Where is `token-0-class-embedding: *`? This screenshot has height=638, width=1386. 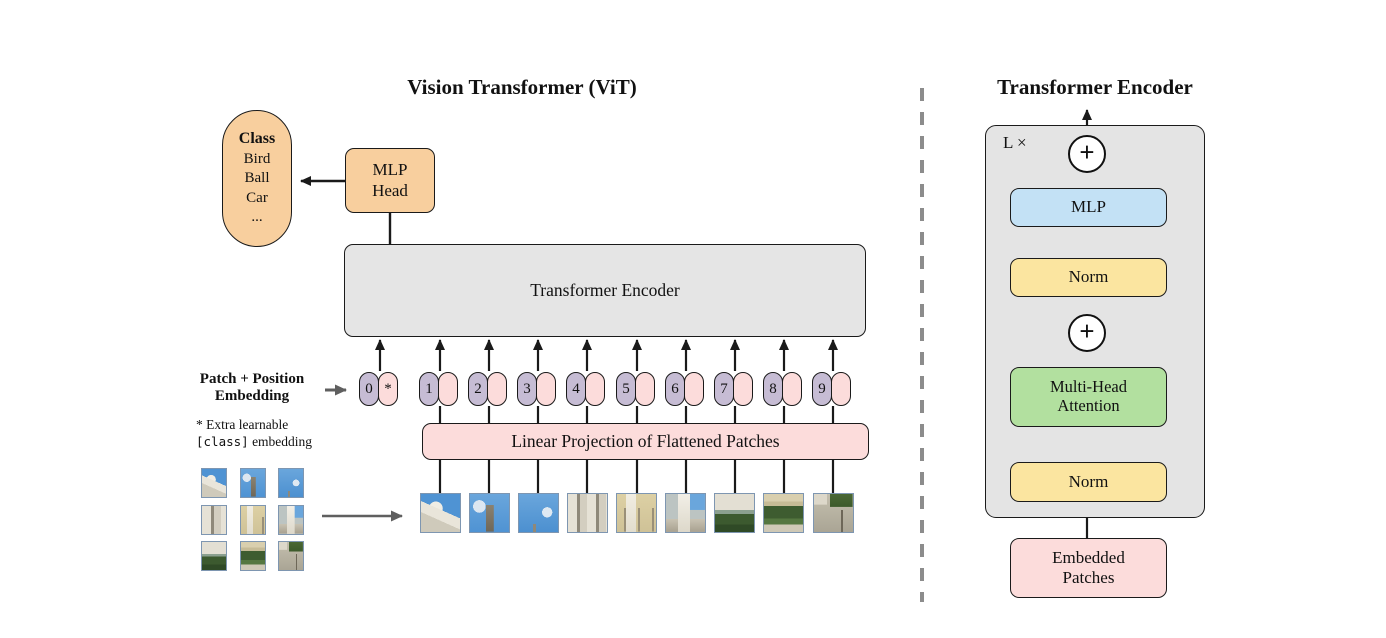 token-0-class-embedding: * is located at coordinates (388, 389).